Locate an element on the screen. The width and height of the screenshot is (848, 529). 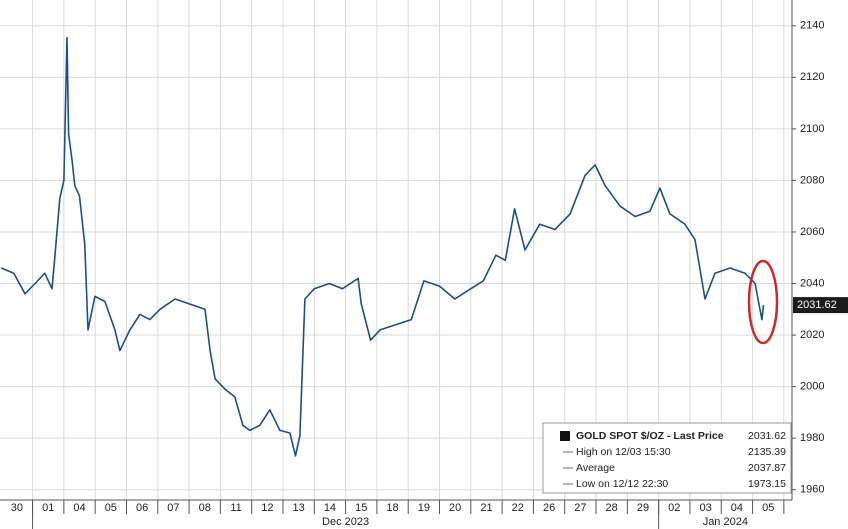
x-tick-label: 13 is located at coordinates (299, 508).